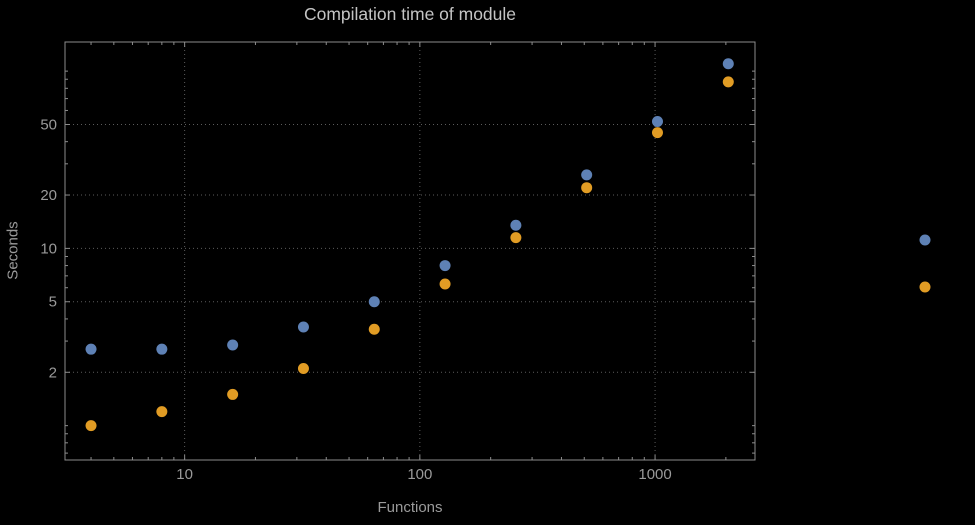 The image size is (975, 525). I want to click on y-tick-label: 10, so click(48, 248).